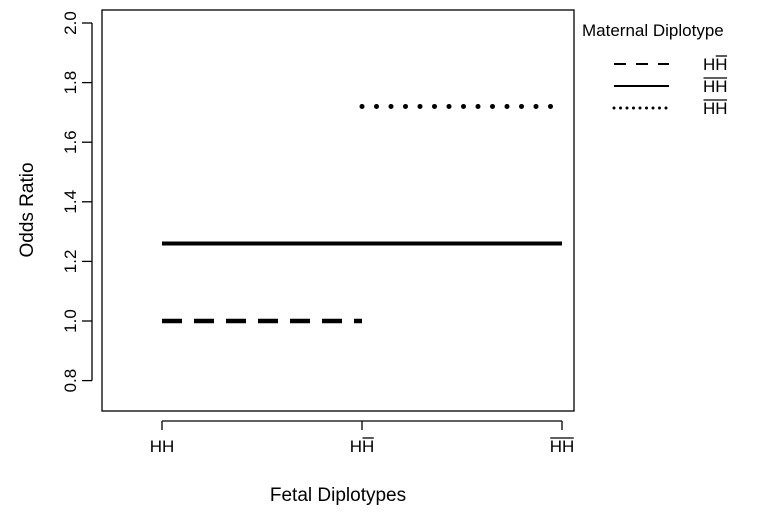 The height and width of the screenshot is (513, 773). Describe the element at coordinates (27, 209) in the screenshot. I see `y-axis-title: Odds Ratio` at that location.